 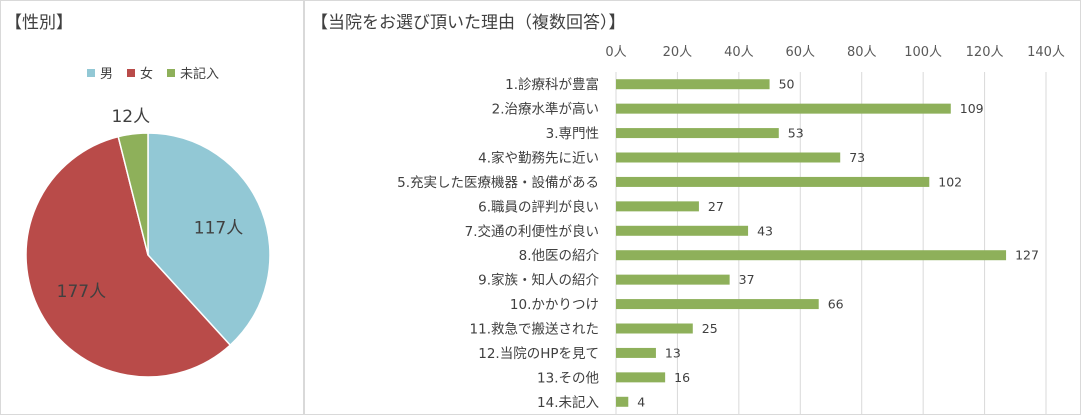 What do you see at coordinates (796, 133) in the screenshot?
I see `bar-data-label: 53` at bounding box center [796, 133].